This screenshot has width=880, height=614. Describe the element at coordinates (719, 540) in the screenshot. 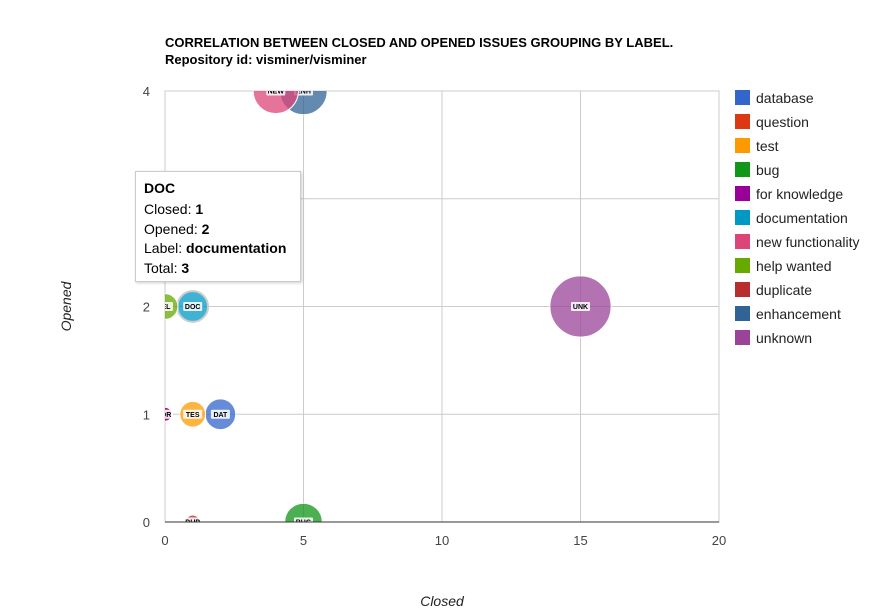

I see `x-tick-20: 20` at that location.